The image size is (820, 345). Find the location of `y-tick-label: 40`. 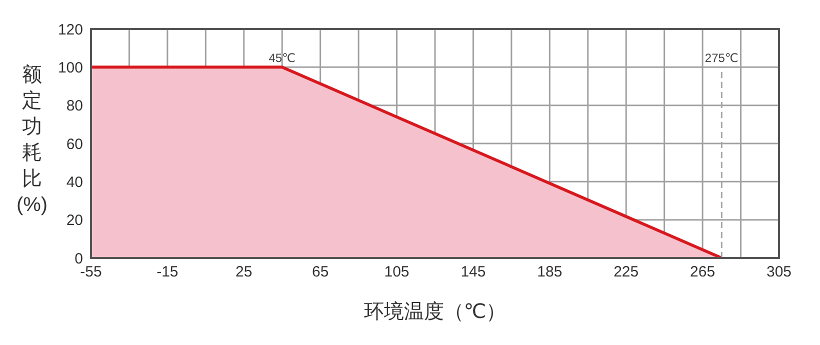

y-tick-label: 40 is located at coordinates (74, 182).